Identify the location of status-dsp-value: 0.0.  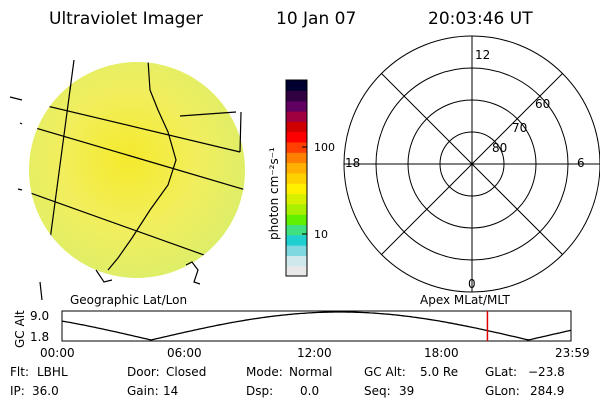
(309, 391).